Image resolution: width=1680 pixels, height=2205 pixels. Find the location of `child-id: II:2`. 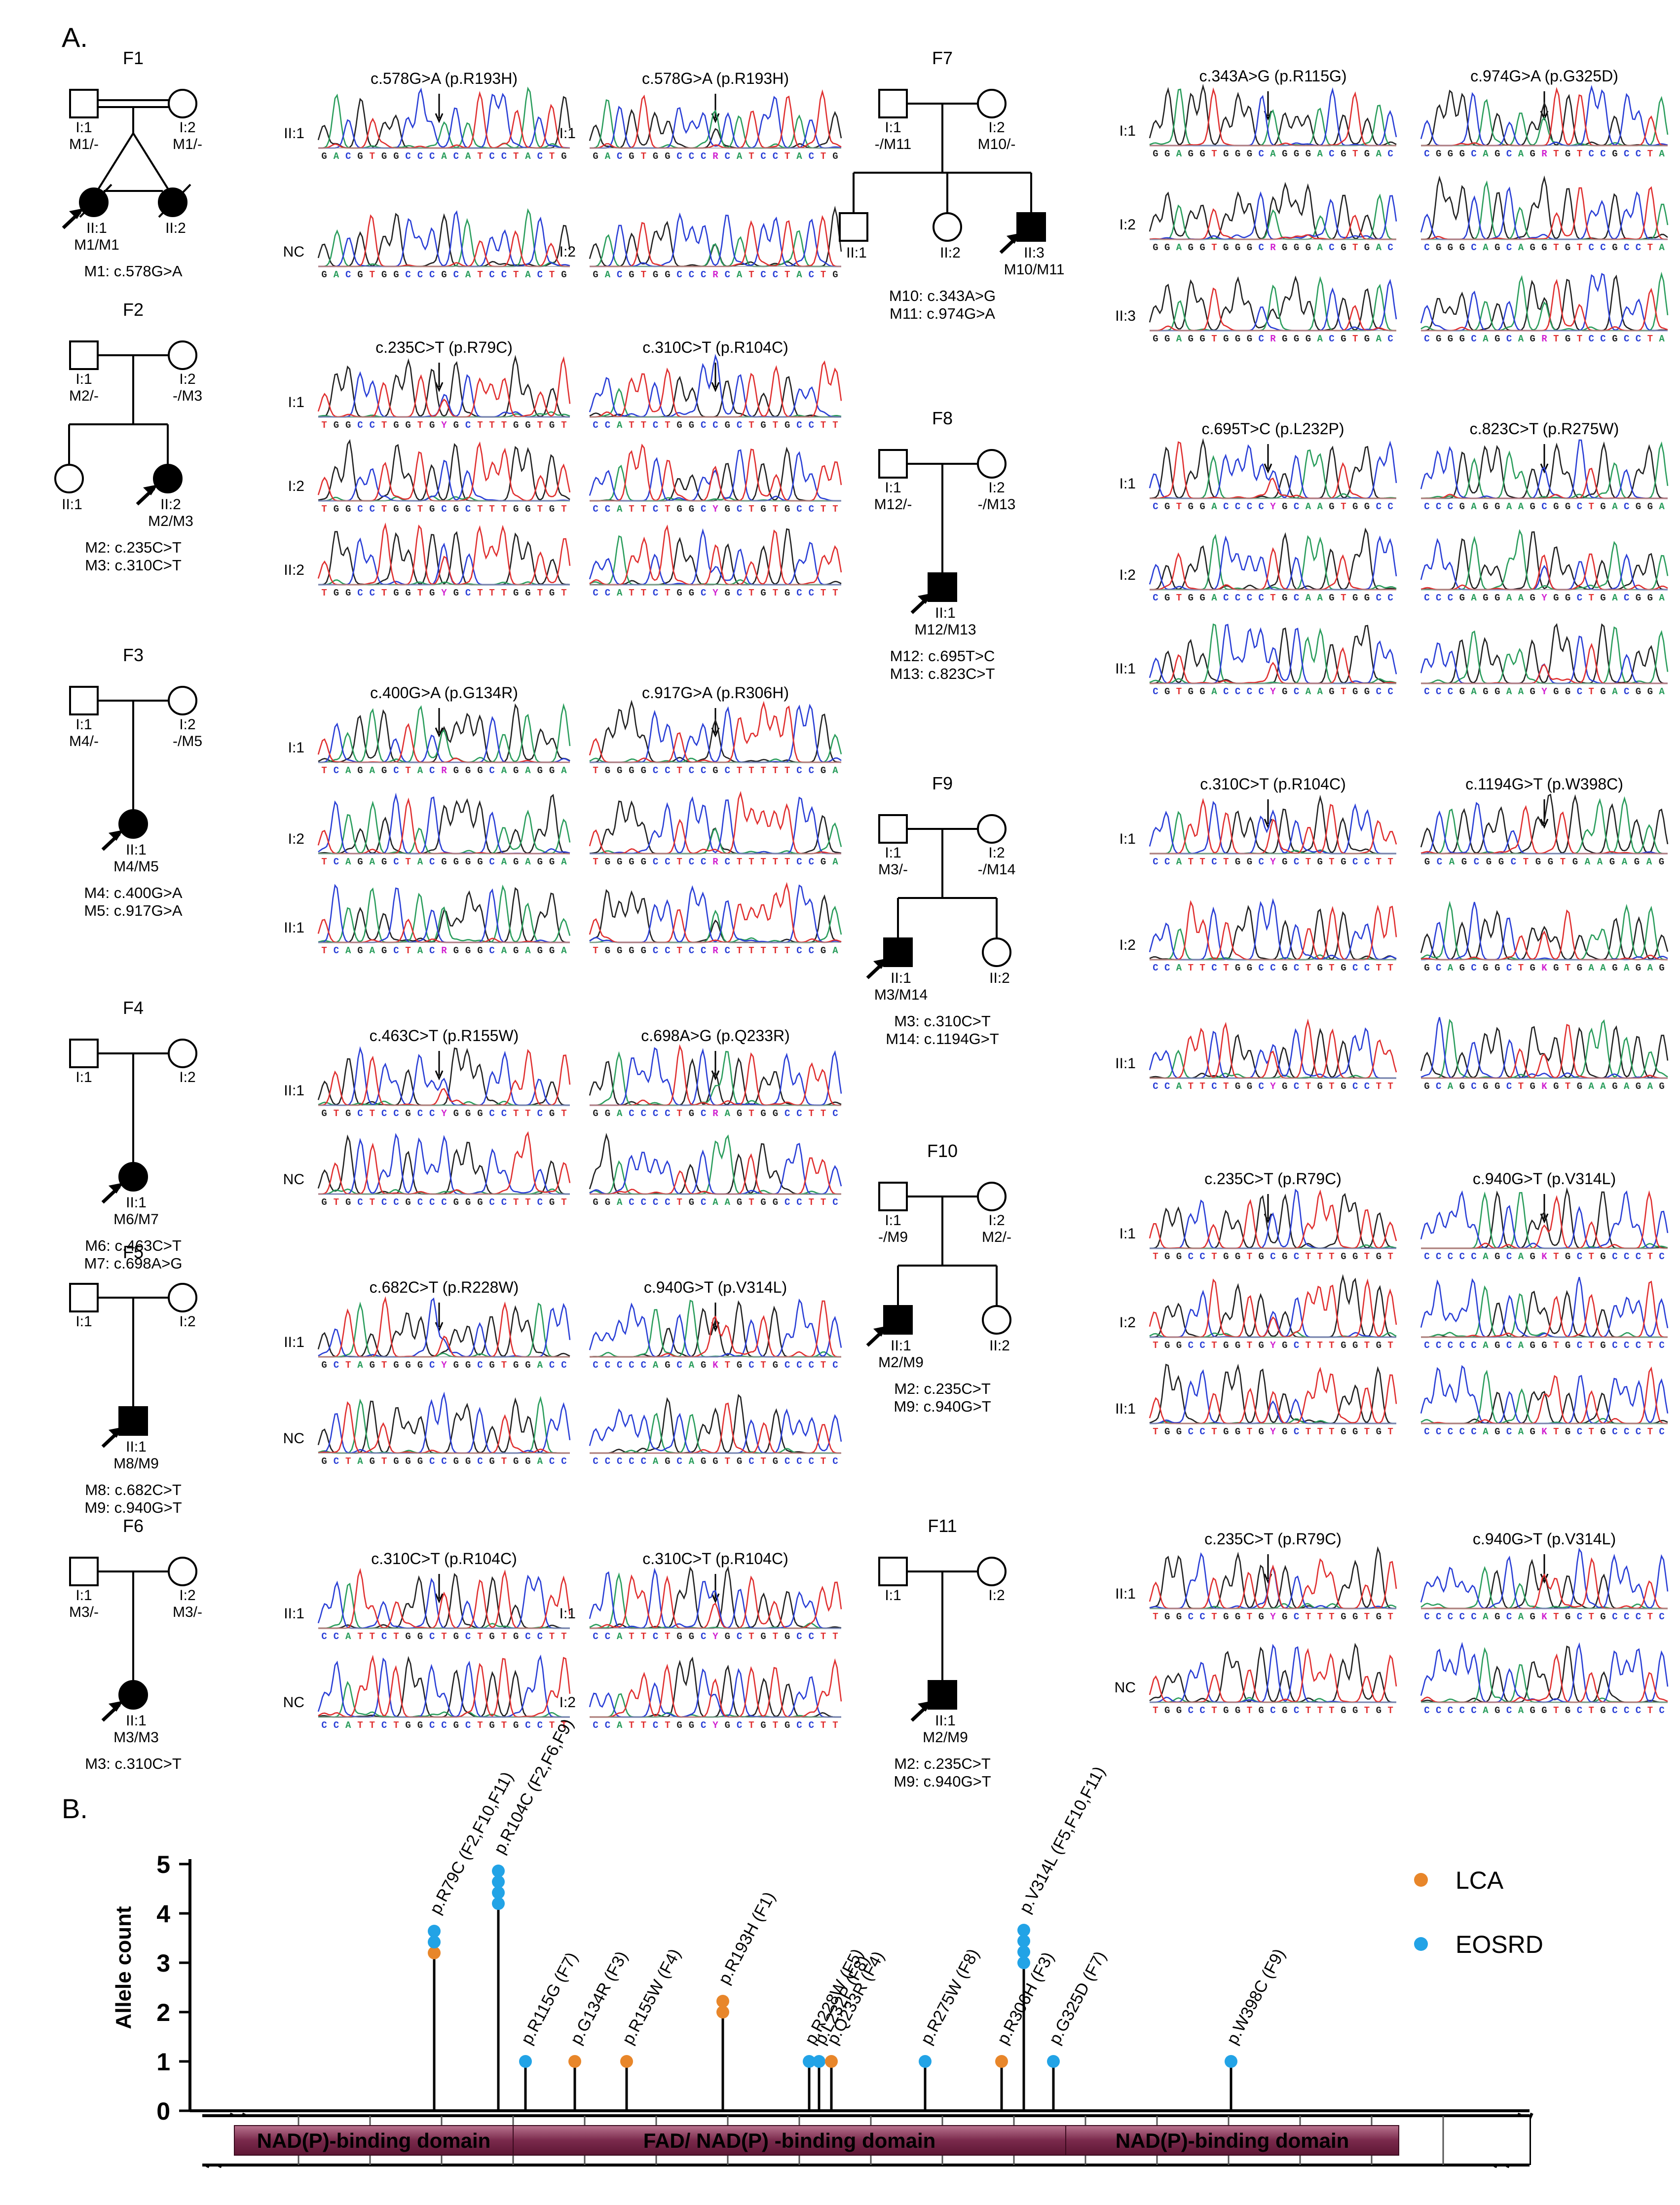

child-id: II:2 is located at coordinates (951, 253).